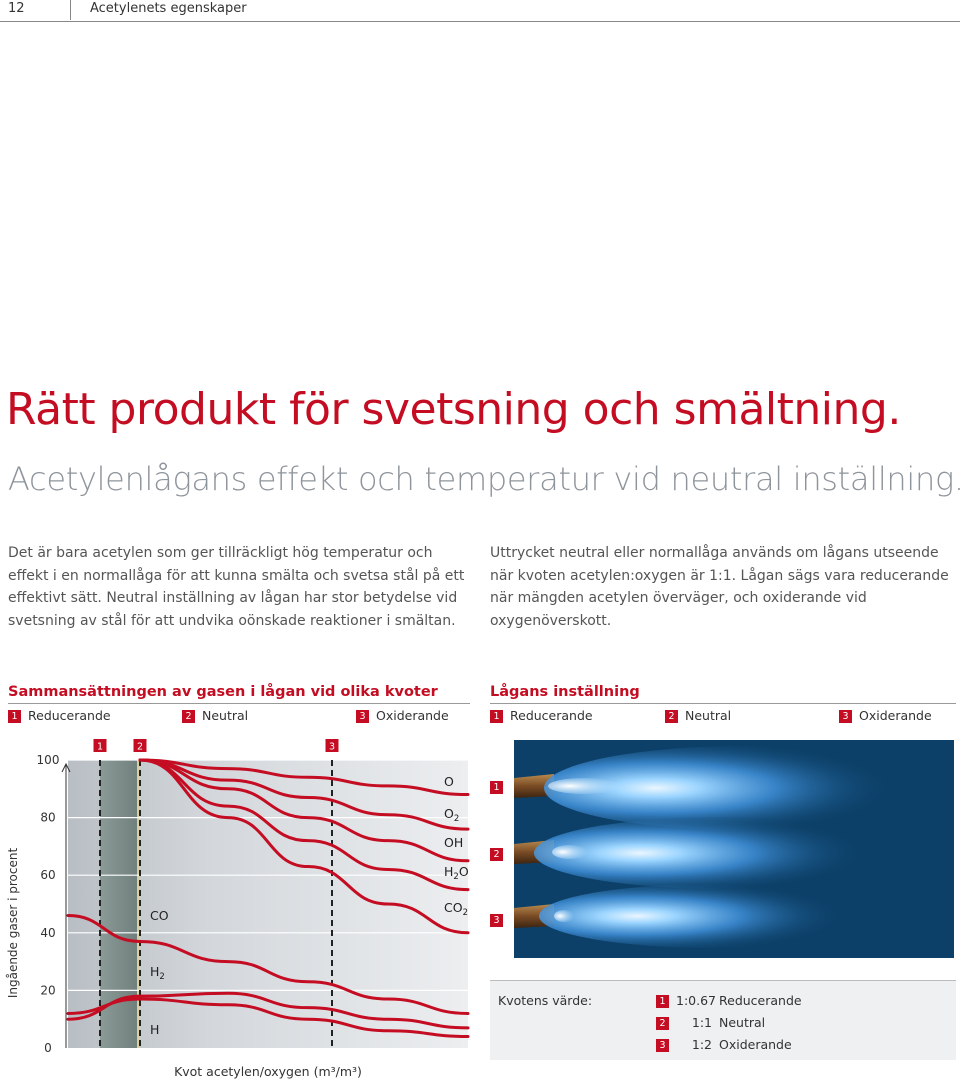 The width and height of the screenshot is (960, 1080). Describe the element at coordinates (662, 1001) in the screenshot. I see `ratio-number-box: 1` at that location.